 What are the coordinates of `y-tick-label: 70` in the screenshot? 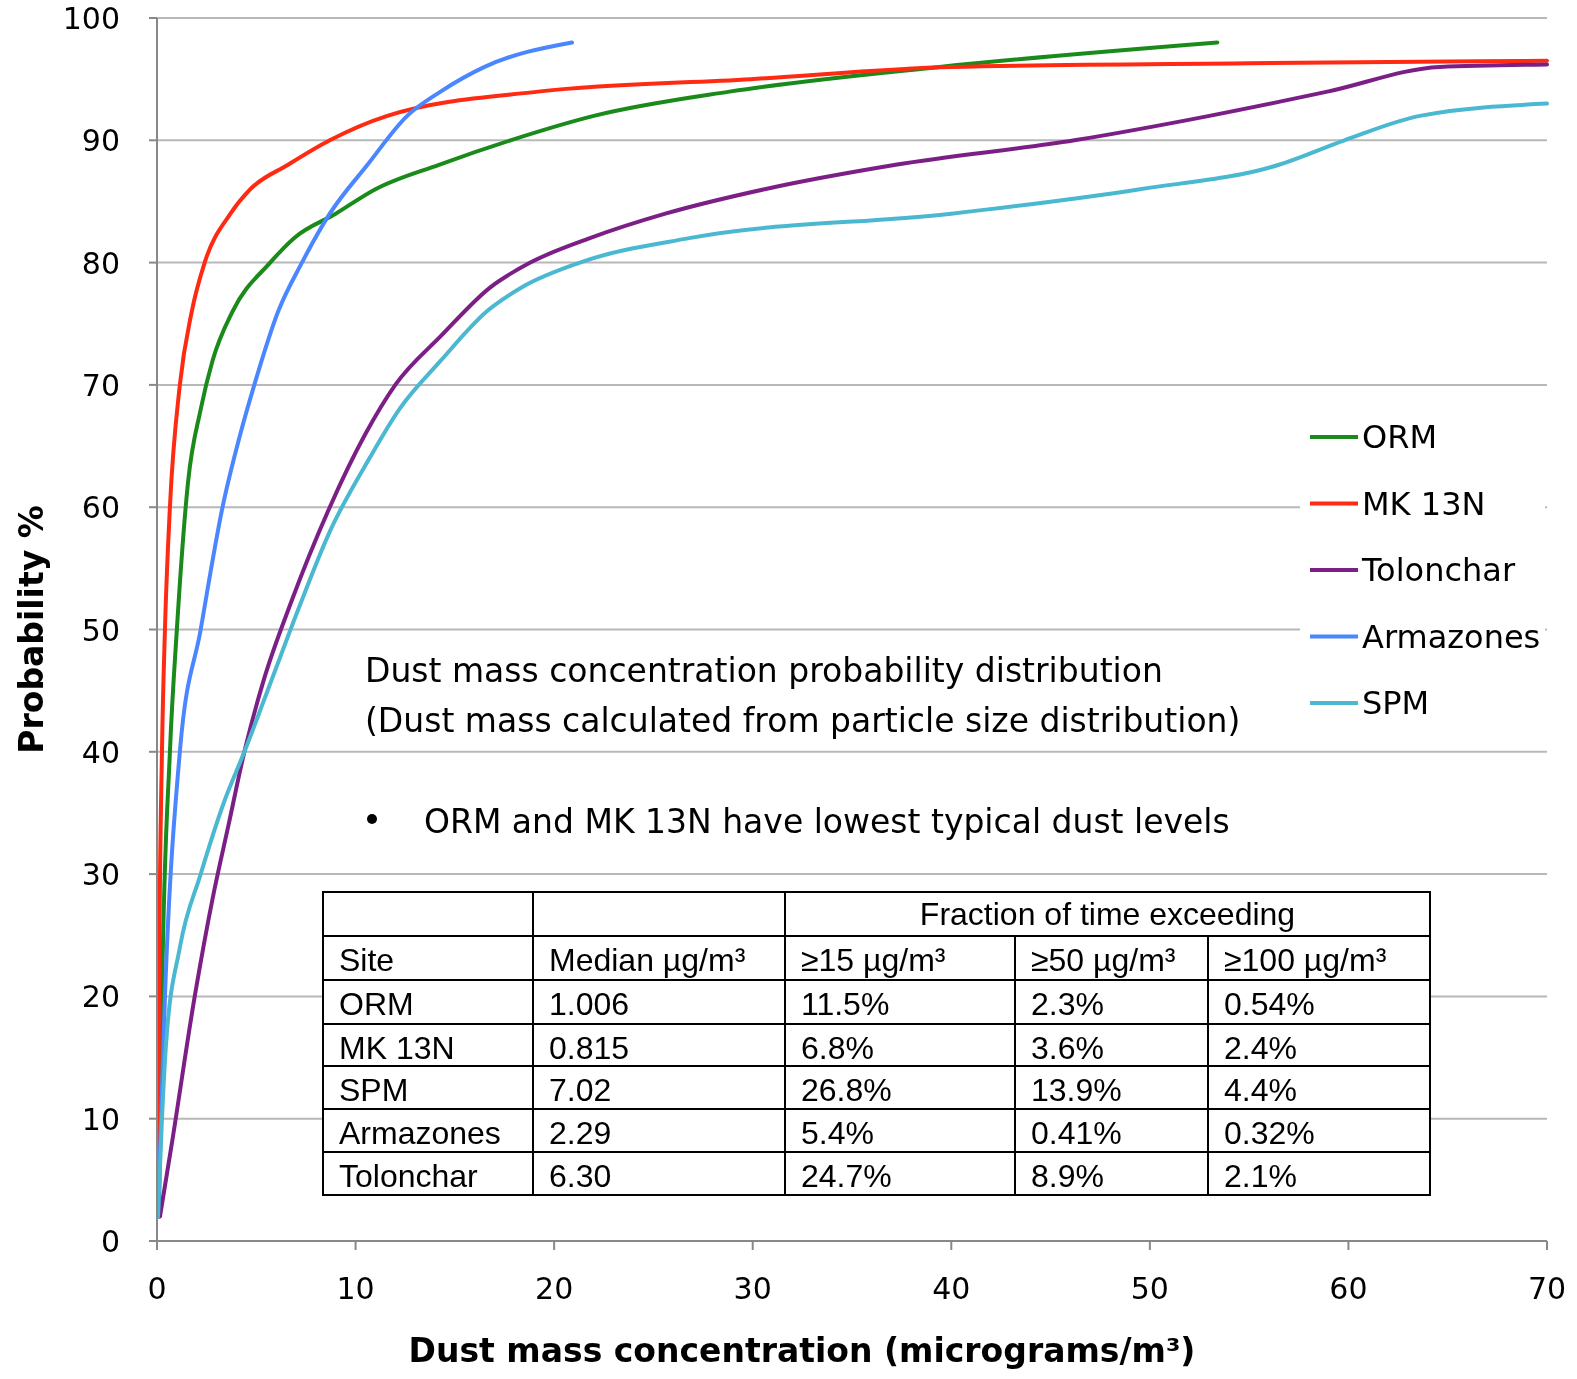 It's located at (100, 385).